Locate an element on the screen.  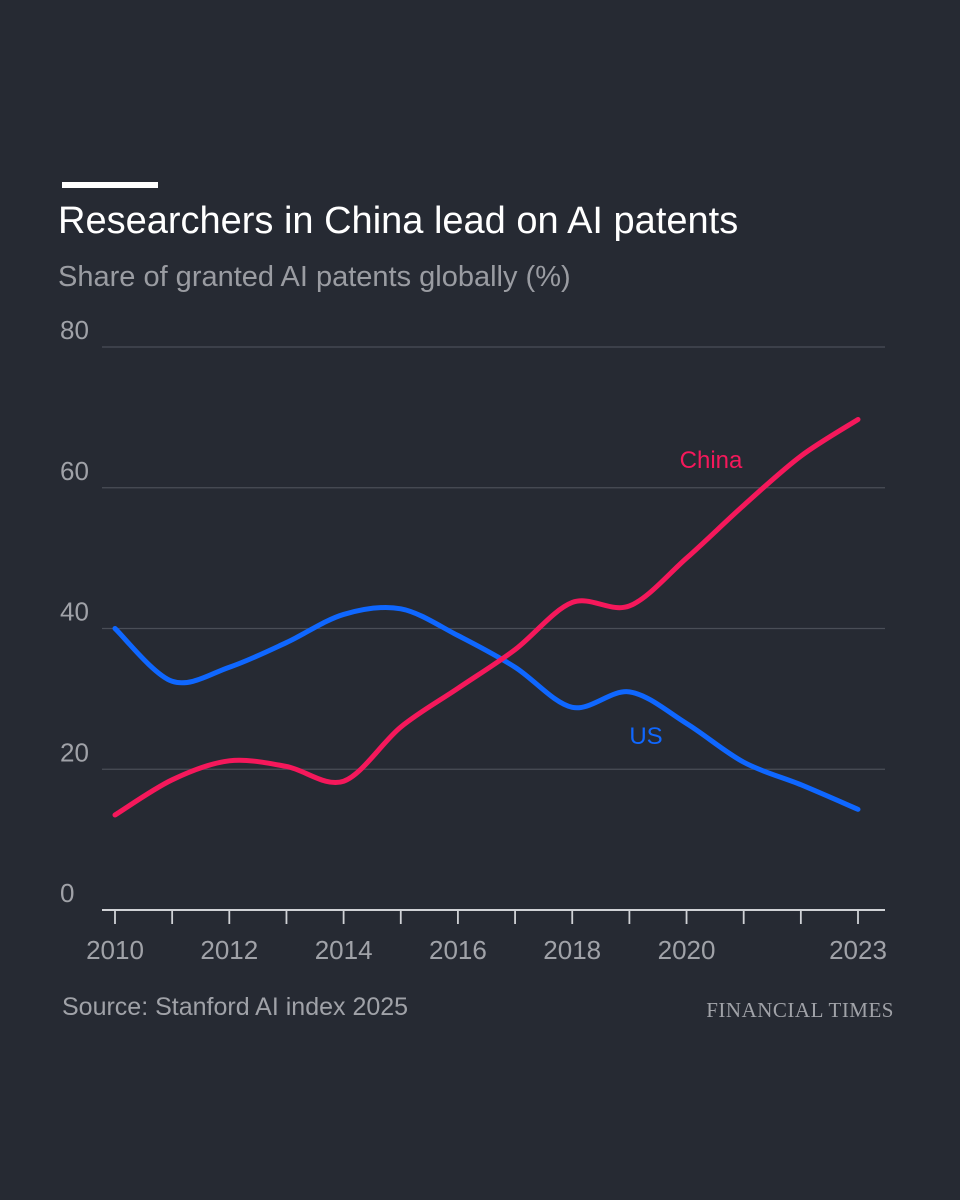
y-tick-label-60: 60 is located at coordinates (74, 471).